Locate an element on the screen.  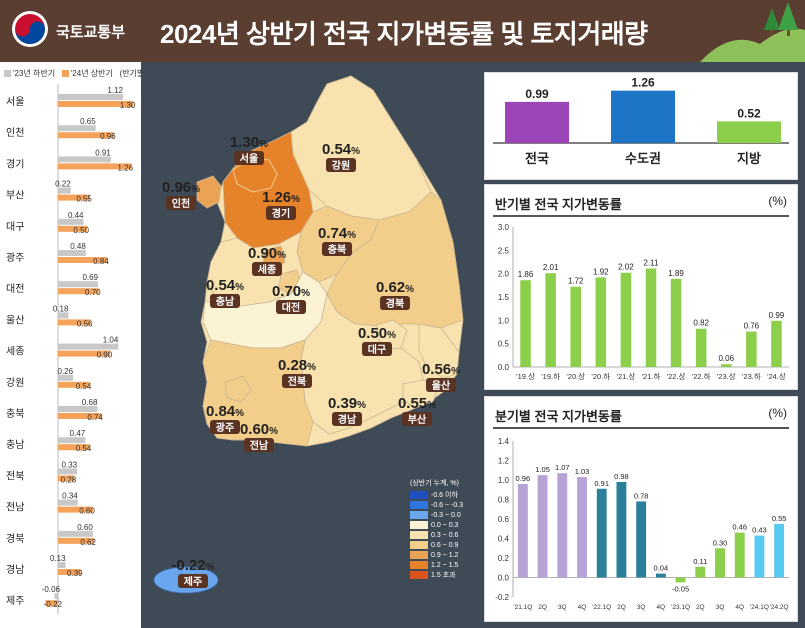
regional-value-curr: -0.22 is located at coordinates (53, 604).